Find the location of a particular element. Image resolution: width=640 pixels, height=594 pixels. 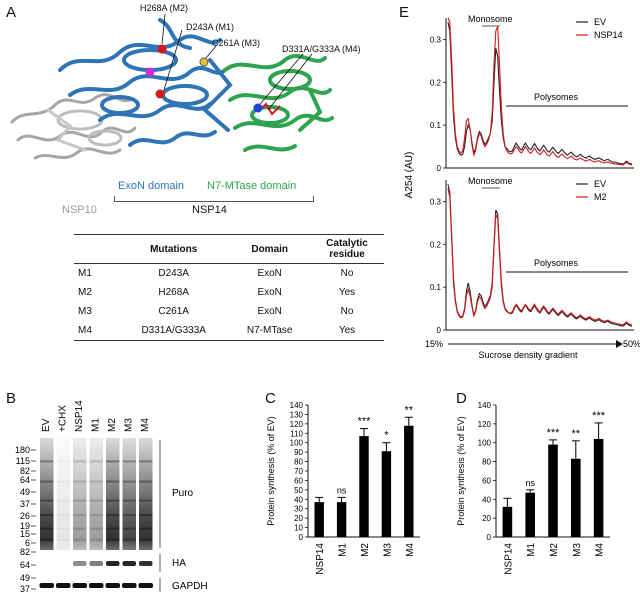

mw-marker: 115 is located at coordinates (23, 461).